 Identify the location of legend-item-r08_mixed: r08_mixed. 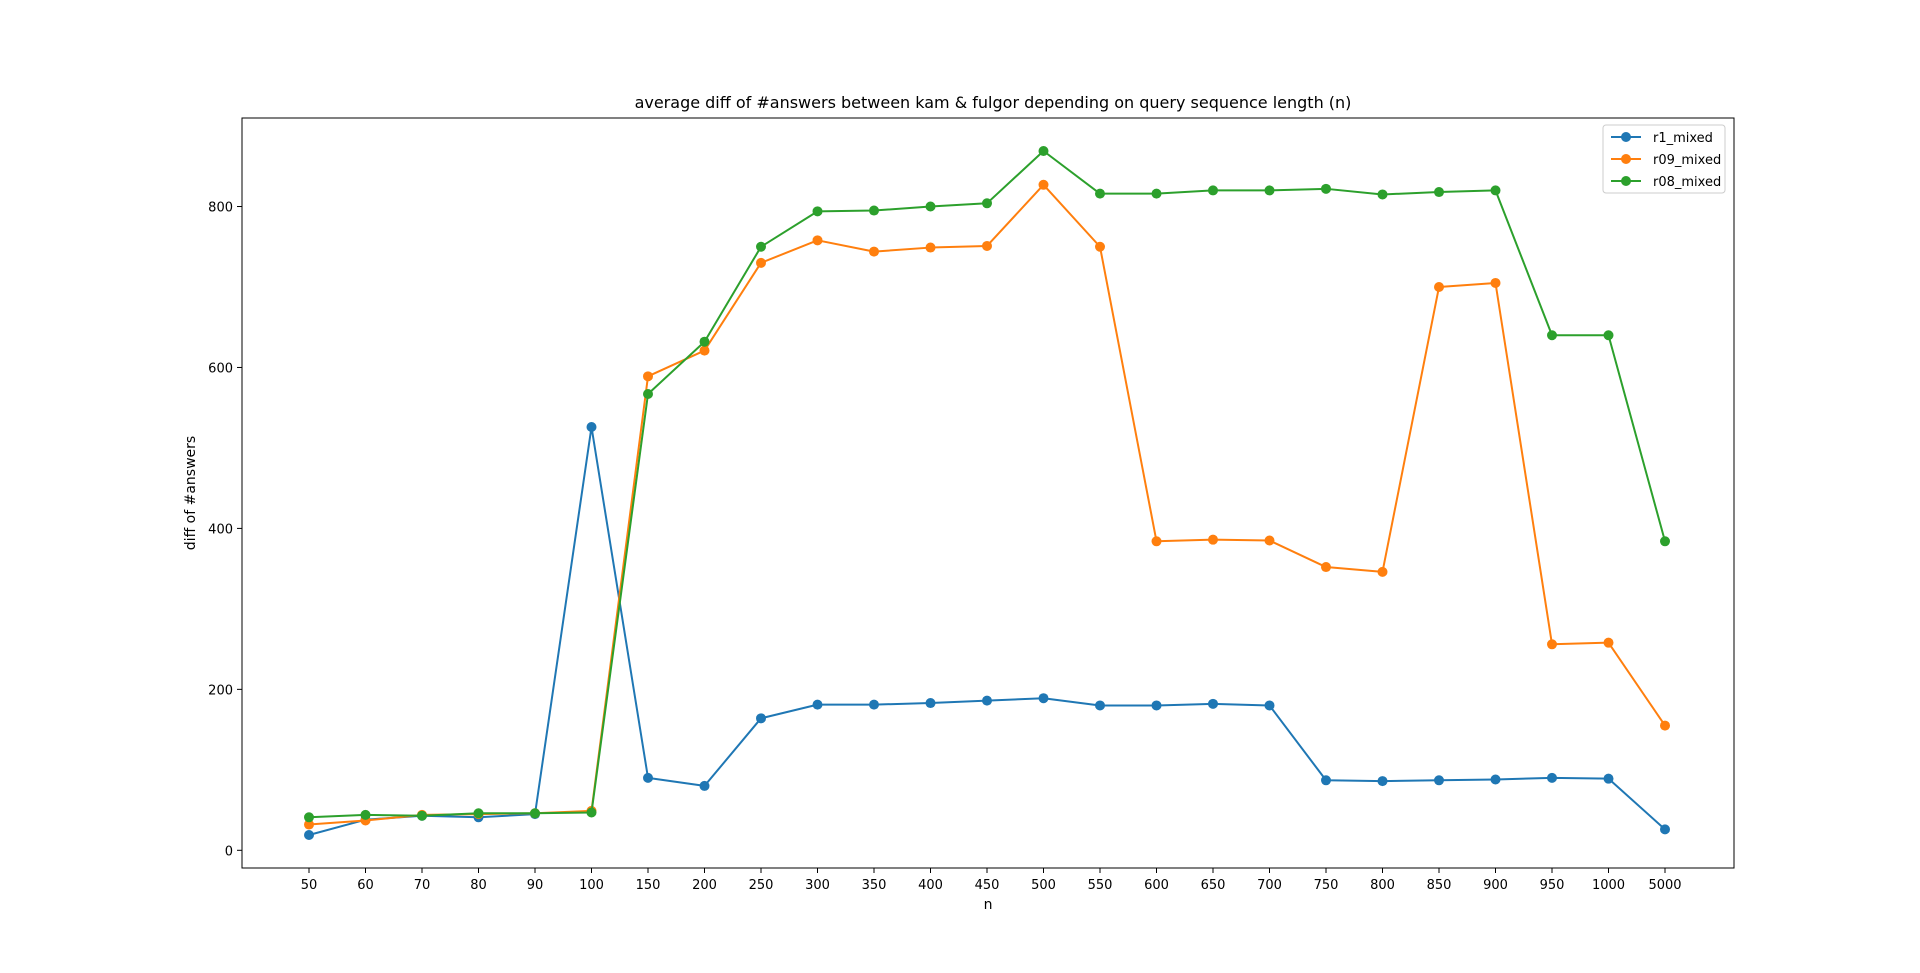
(1666, 182).